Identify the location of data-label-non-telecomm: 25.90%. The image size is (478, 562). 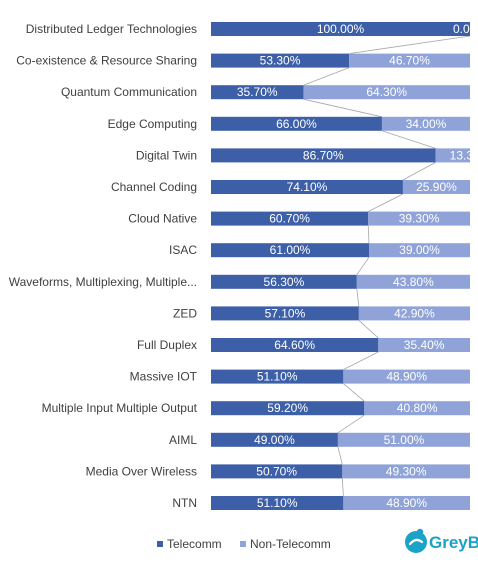
(436, 187).